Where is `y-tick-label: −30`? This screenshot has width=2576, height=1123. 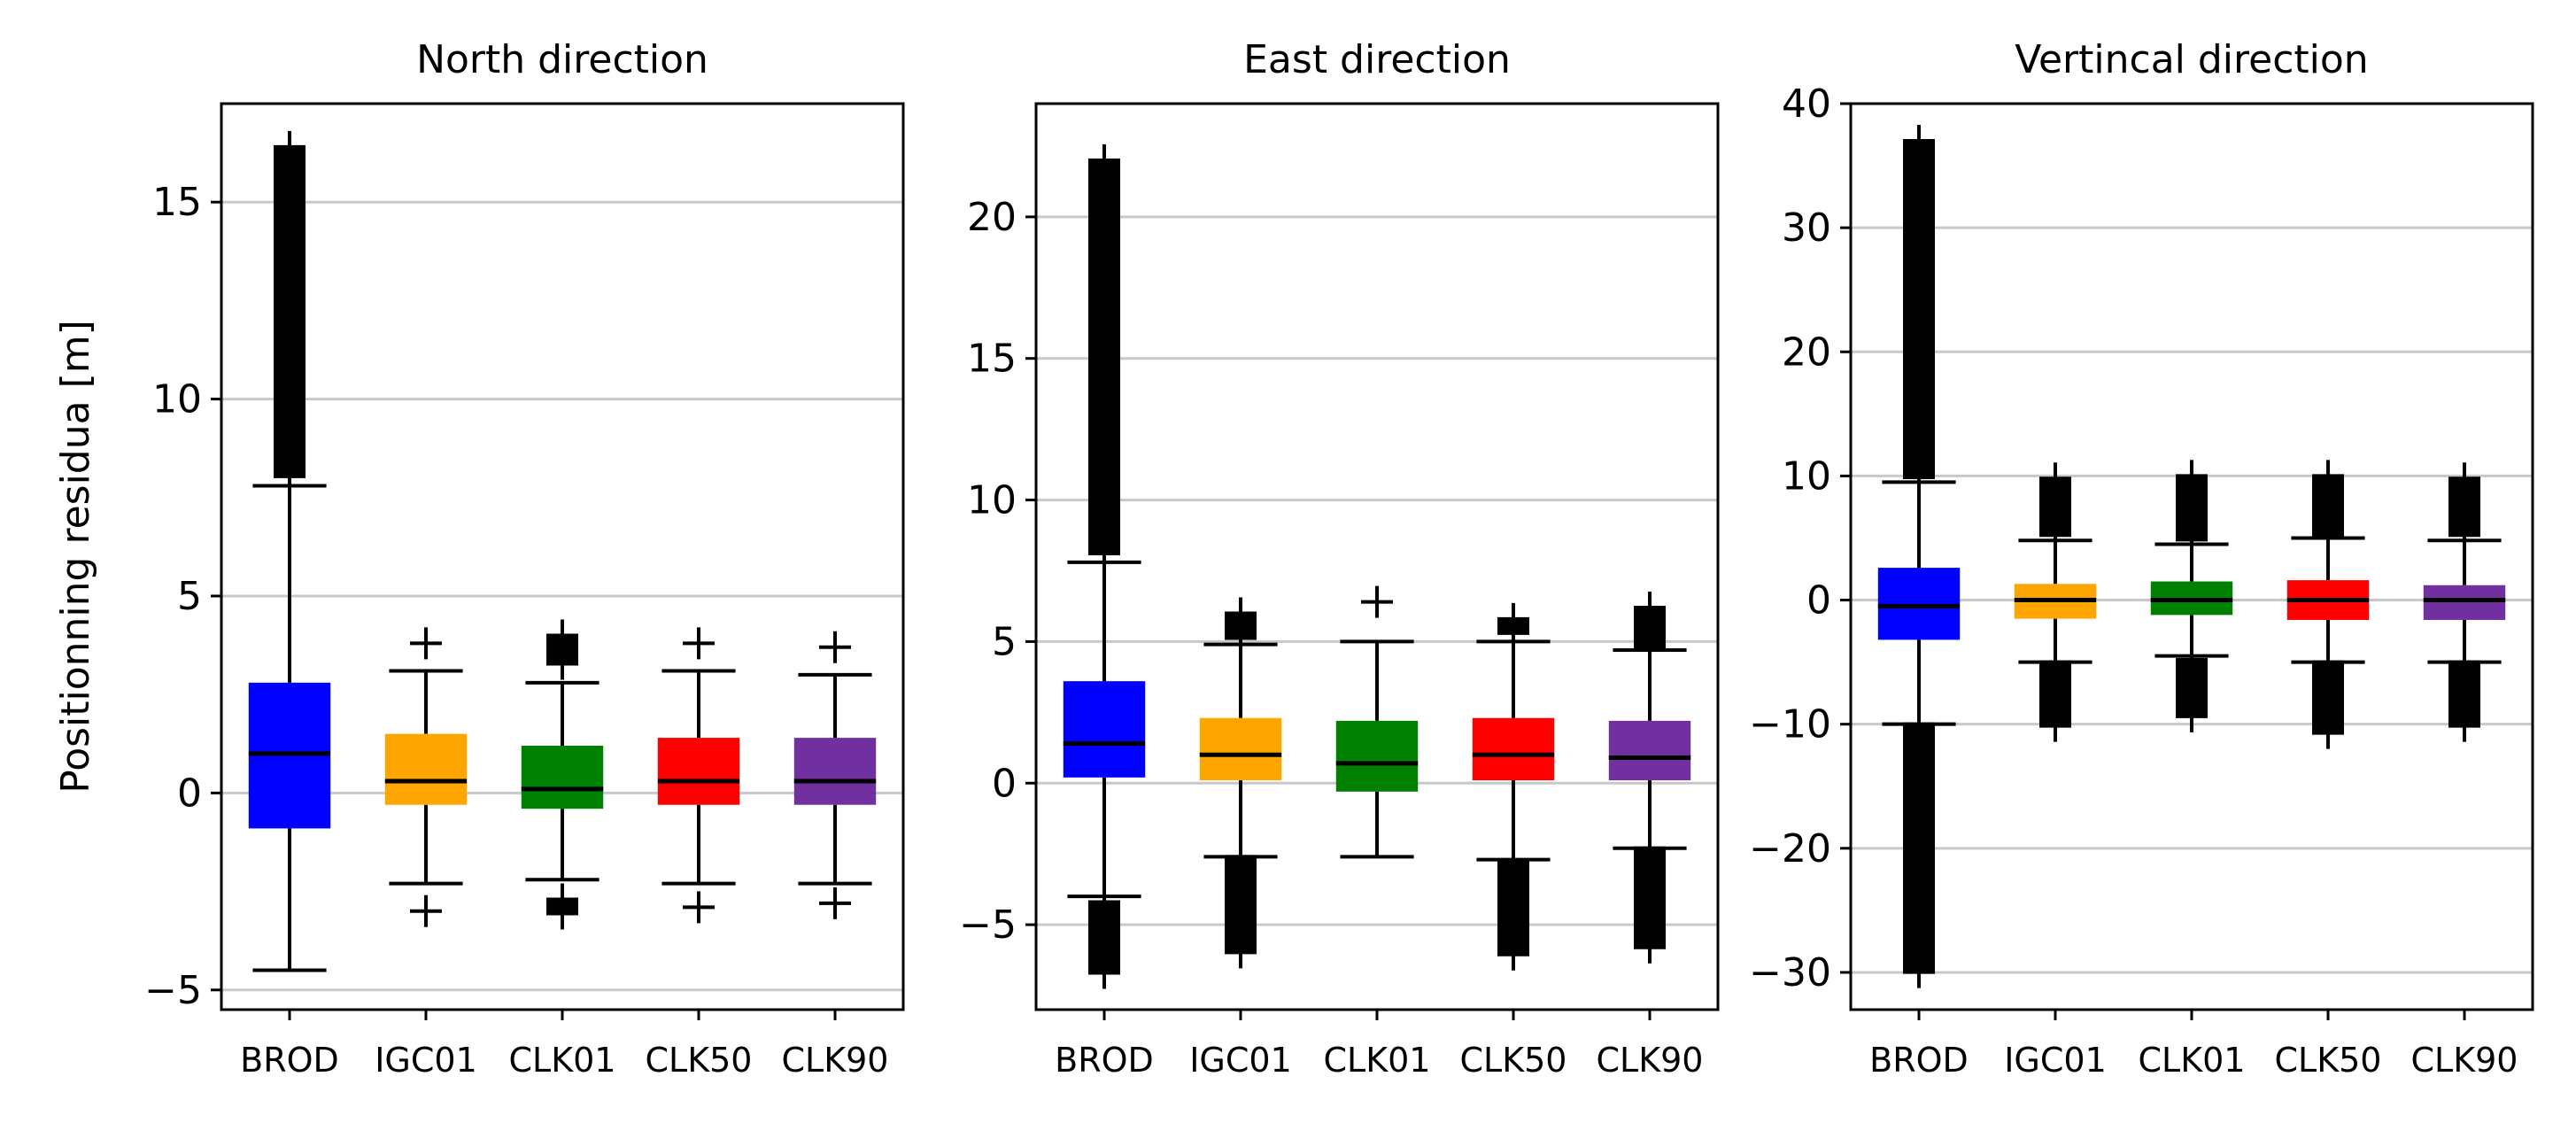
y-tick-label: −30 is located at coordinates (1790, 972).